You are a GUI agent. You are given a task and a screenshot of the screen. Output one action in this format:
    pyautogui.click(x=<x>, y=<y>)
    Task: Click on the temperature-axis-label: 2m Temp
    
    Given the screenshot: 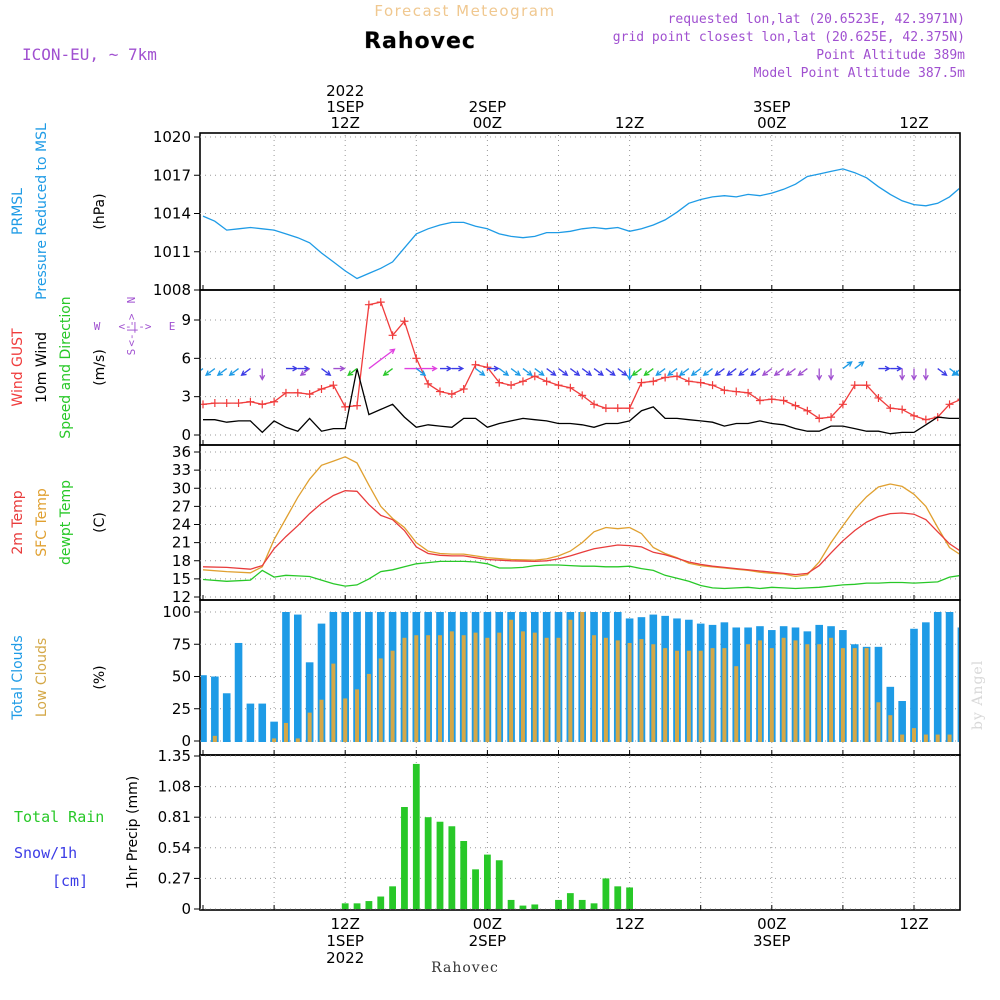 What is the action you would take?
    pyautogui.click(x=18, y=522)
    